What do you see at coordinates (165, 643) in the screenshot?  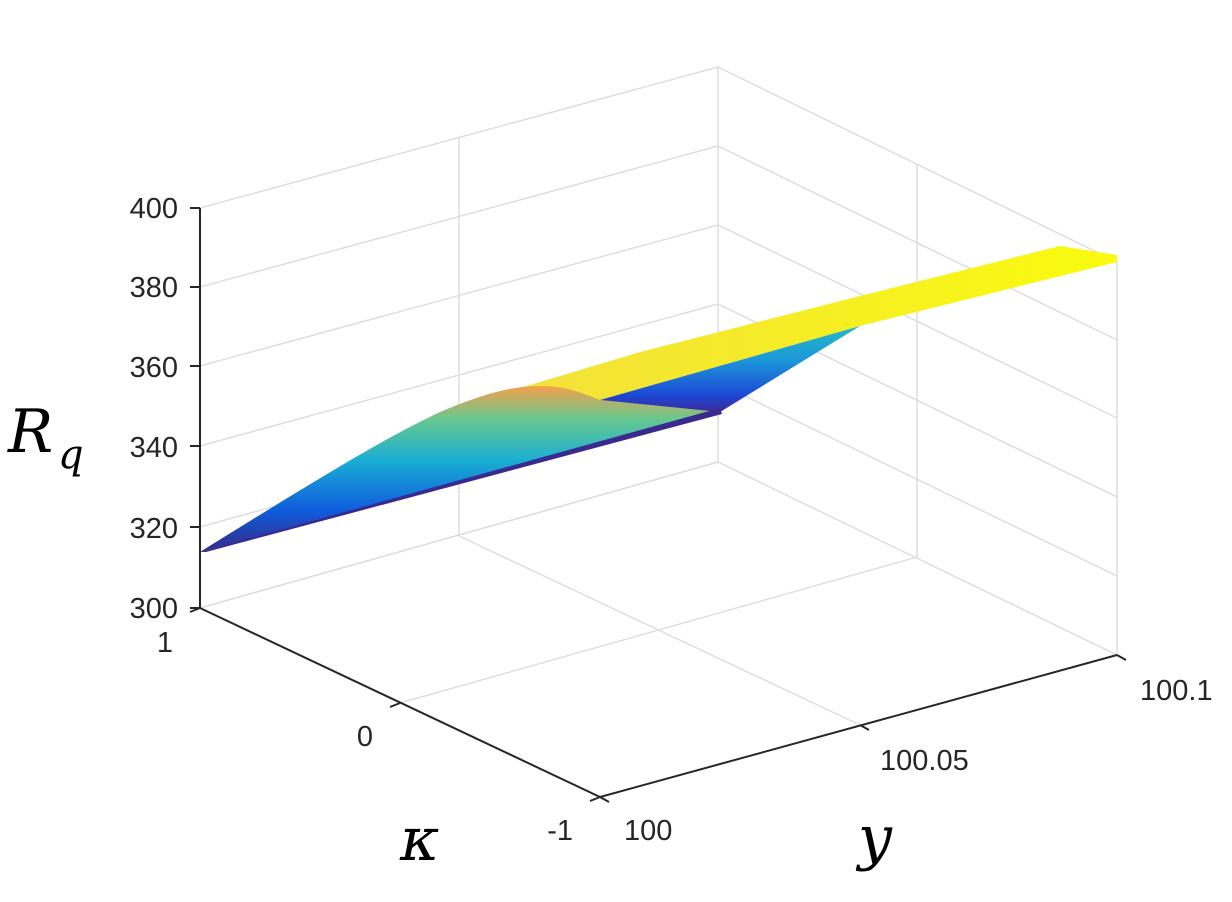 I see `kappa-tick-1: 1` at bounding box center [165, 643].